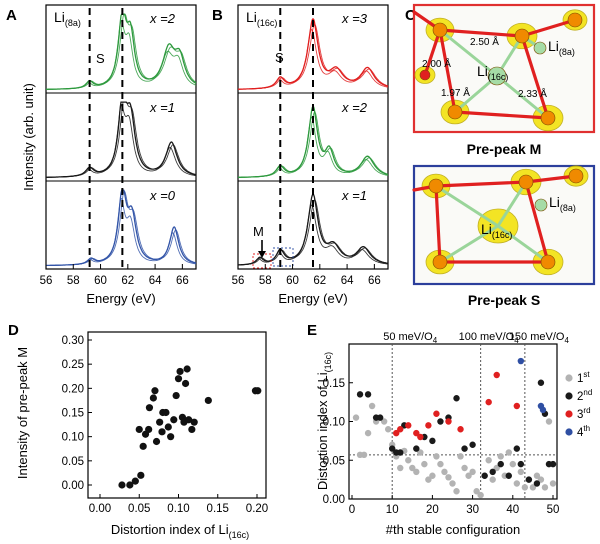 This screenshot has height=544, width=600. What do you see at coordinates (504, 300) in the screenshot?
I see `panel-c-bottom-title: Pre-peak S` at bounding box center [504, 300].